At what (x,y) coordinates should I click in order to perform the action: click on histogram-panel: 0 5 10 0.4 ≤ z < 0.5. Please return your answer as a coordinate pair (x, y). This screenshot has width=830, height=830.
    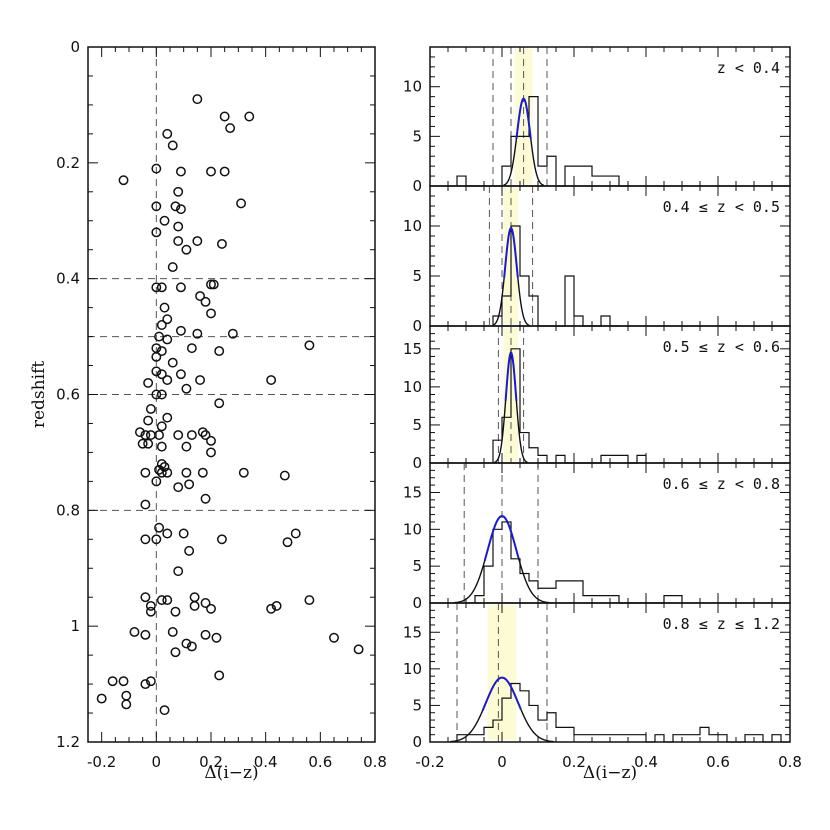
    Looking at the image, I should click on (597, 260).